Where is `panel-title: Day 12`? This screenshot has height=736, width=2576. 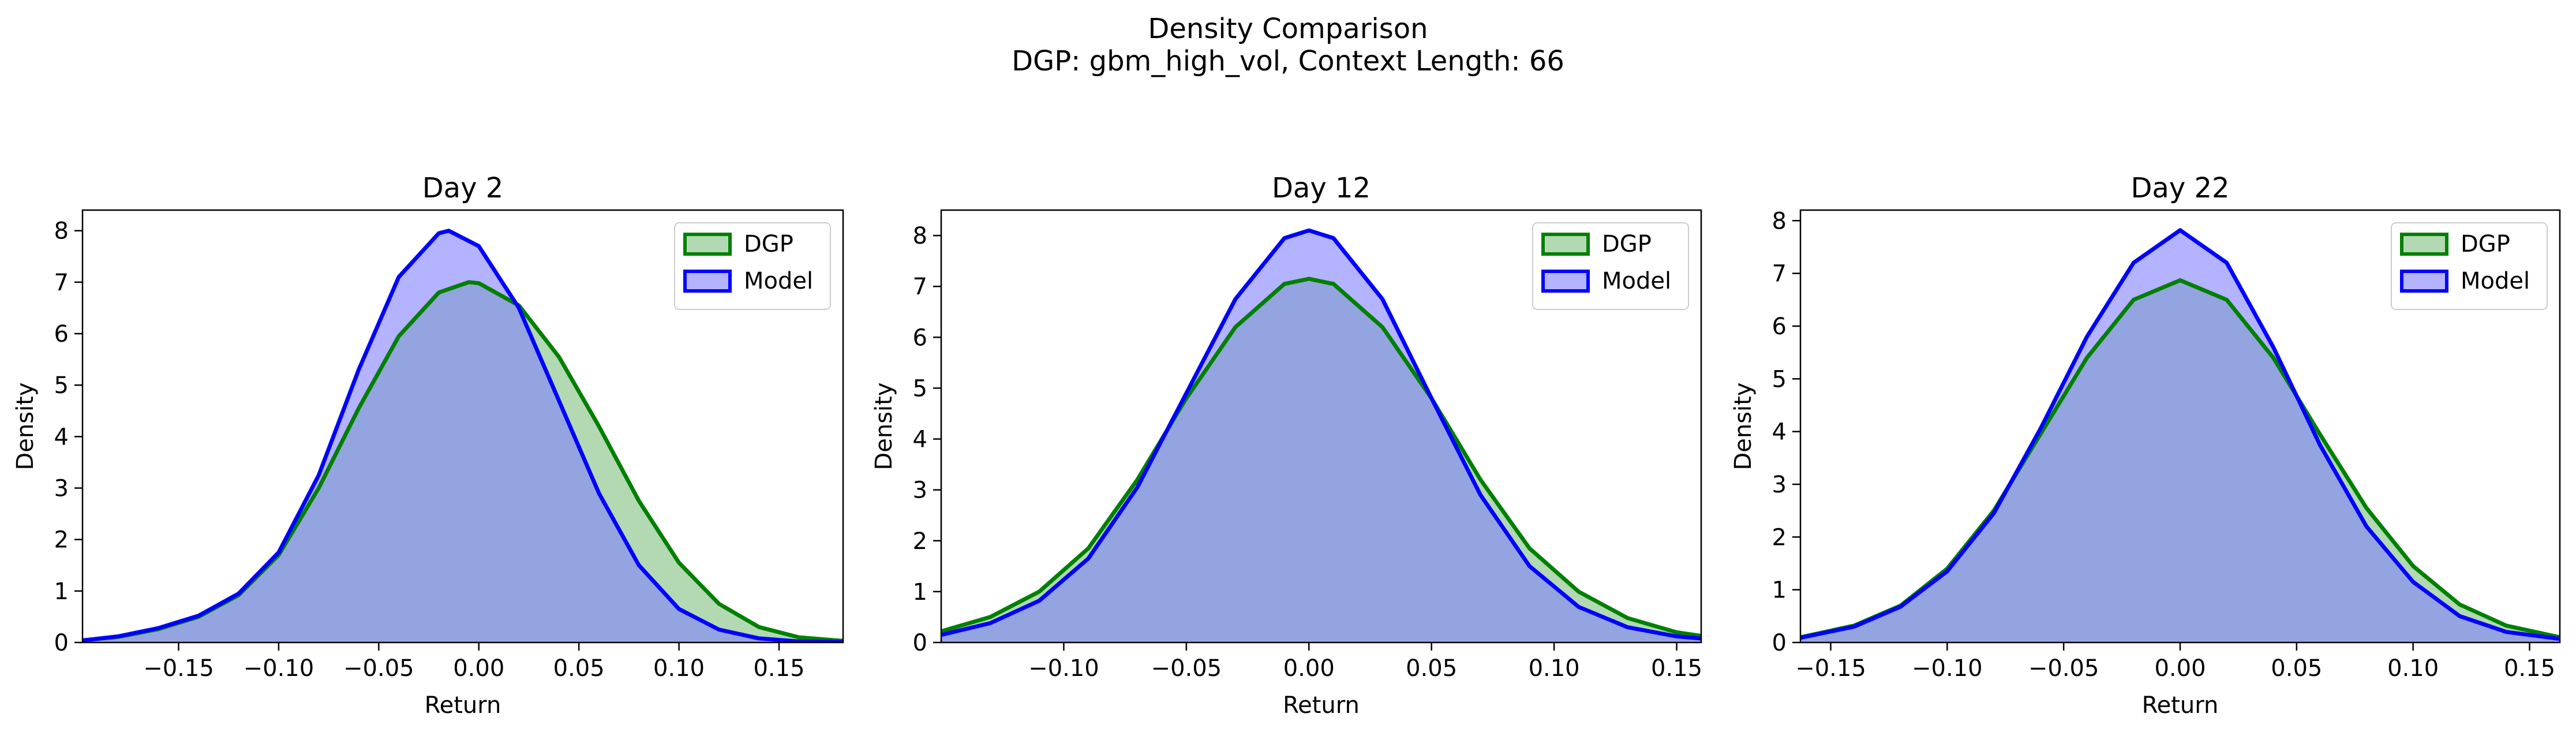 panel-title: Day 12 is located at coordinates (1322, 188).